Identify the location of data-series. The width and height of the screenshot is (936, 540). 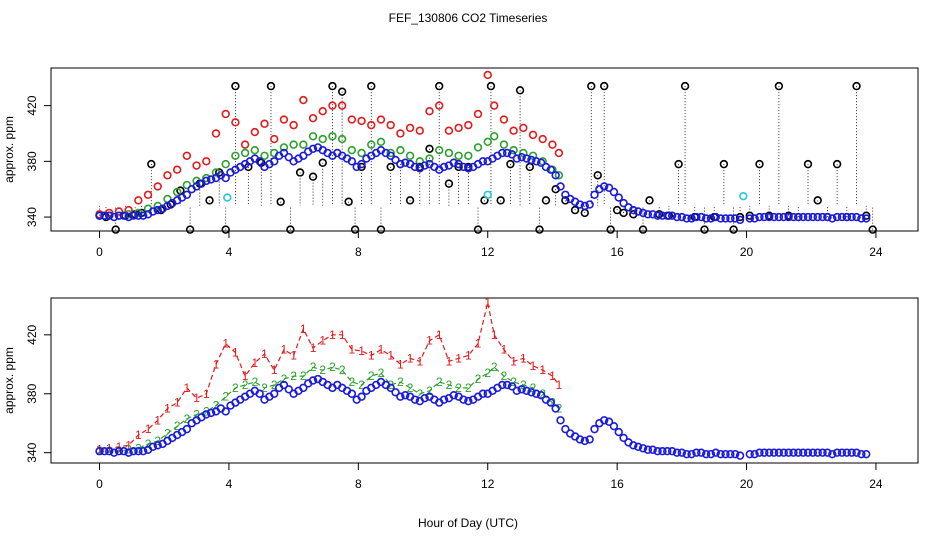
(329, 176).